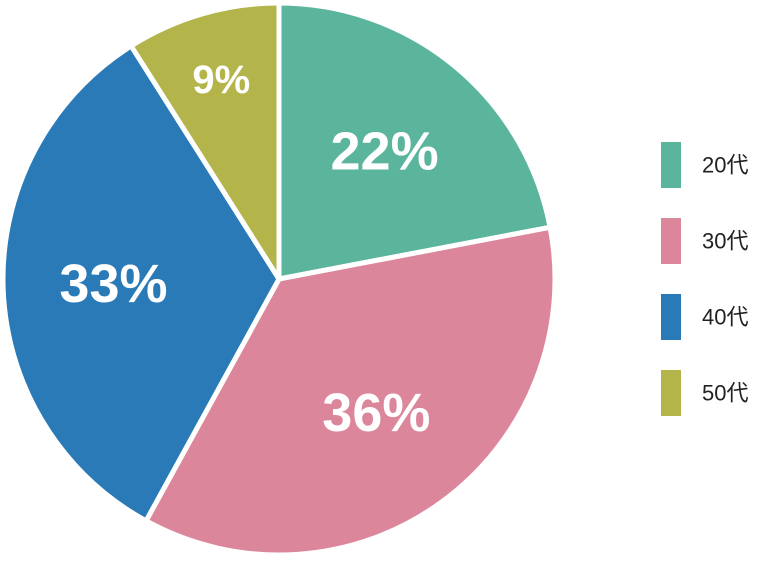 The width and height of the screenshot is (770, 561). Describe the element at coordinates (376, 413) in the screenshot. I see `data-label: 36%` at that location.